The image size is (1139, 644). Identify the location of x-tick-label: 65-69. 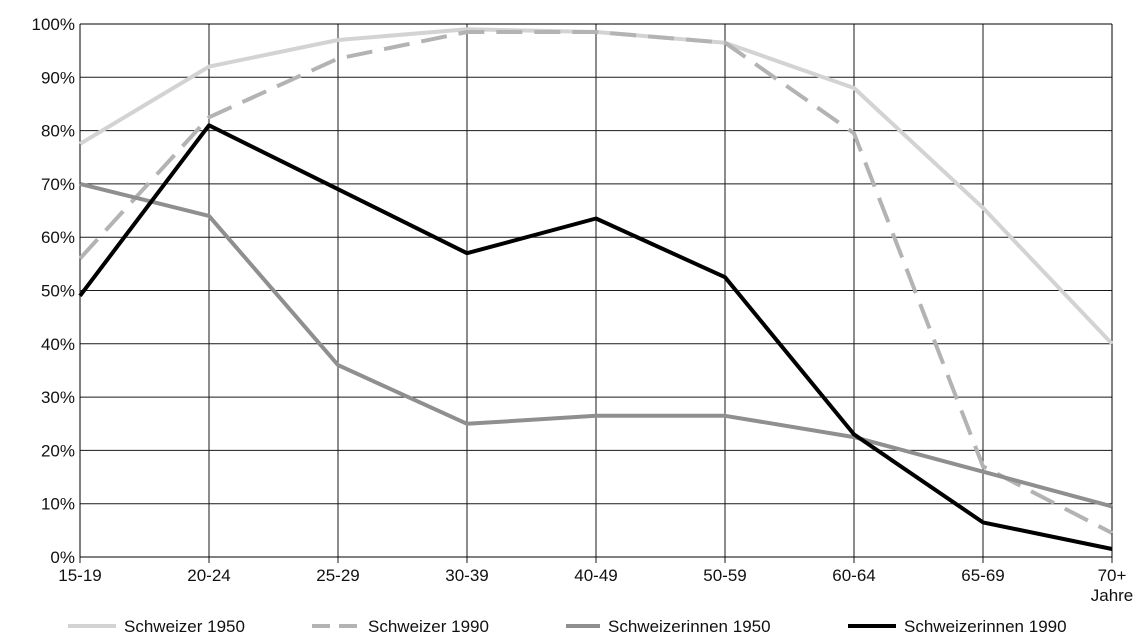
(982, 575).